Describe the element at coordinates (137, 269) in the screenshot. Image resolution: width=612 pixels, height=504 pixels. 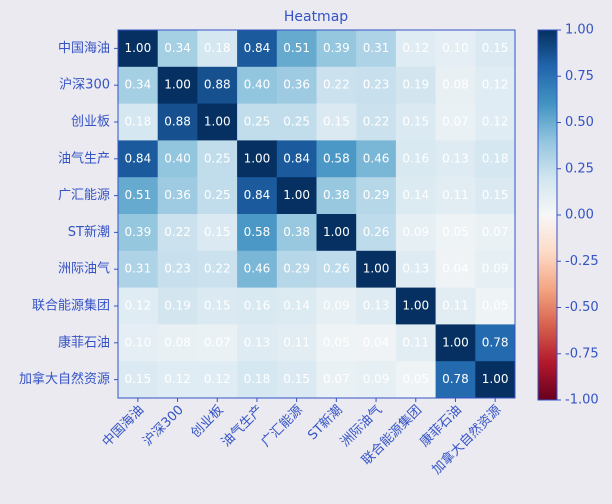
I see `cell-label: 0.31` at that location.